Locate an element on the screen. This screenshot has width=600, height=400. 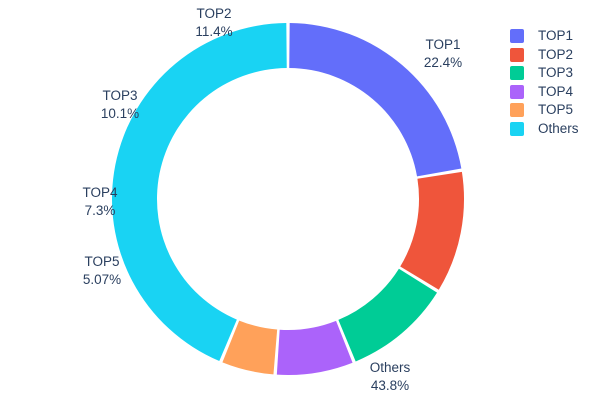
legend-swatch-icon-others is located at coordinates (517, 128).